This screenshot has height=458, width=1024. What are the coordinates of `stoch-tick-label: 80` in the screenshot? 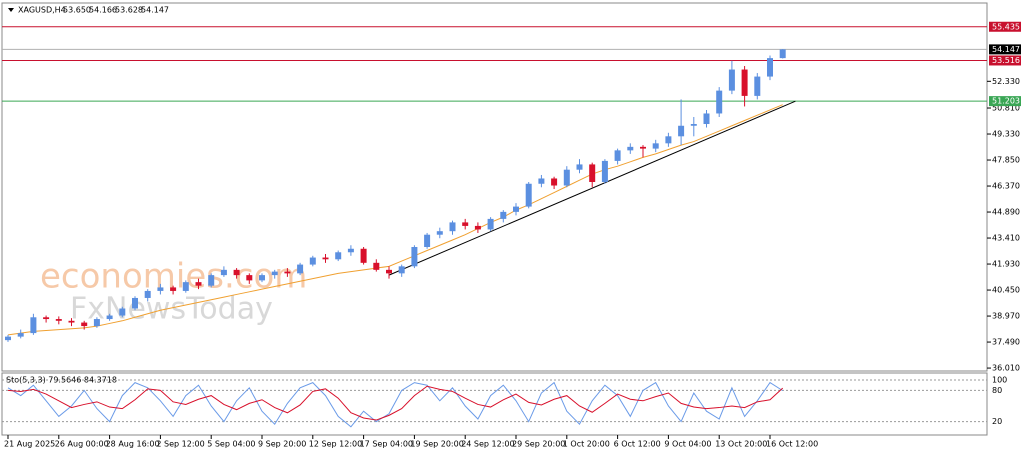 It's located at (997, 390).